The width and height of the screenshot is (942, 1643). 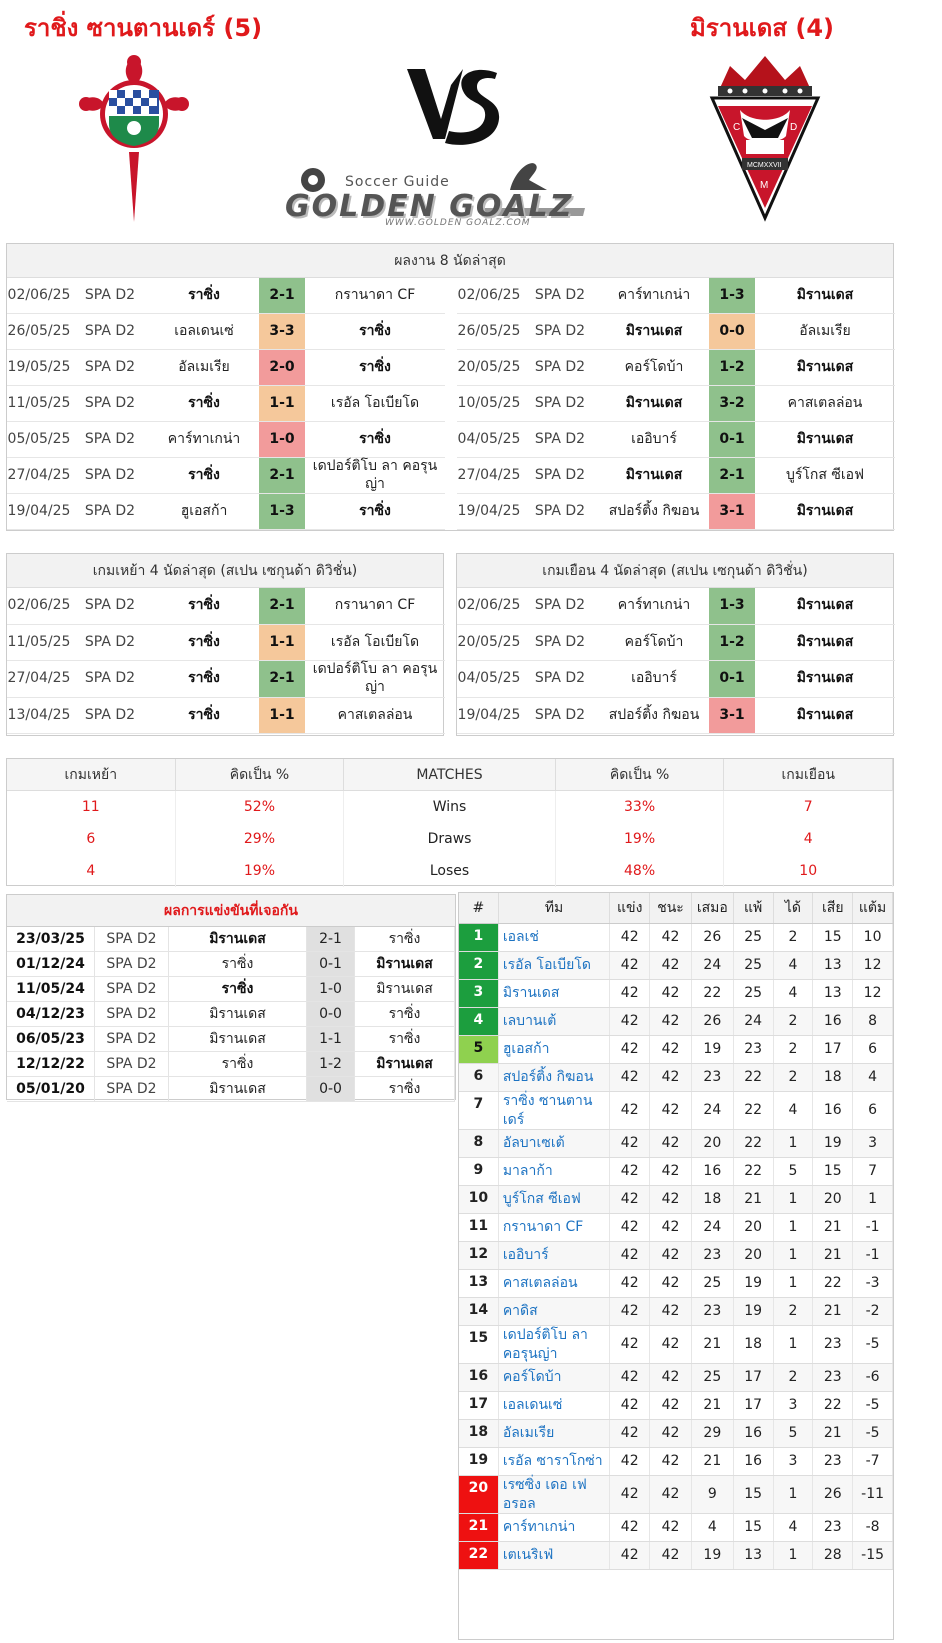 I want to click on match-away-team: บูร์โกส ซีเอฟ, so click(x=824, y=474).